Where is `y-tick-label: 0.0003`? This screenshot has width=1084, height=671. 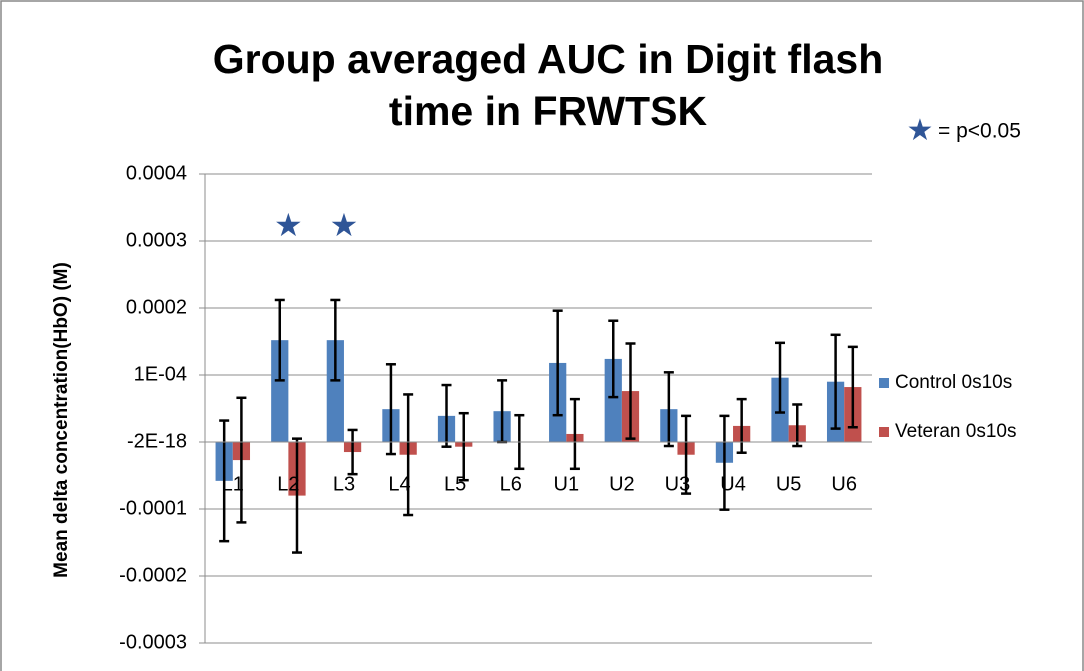 y-tick-label: 0.0003 is located at coordinates (156, 240).